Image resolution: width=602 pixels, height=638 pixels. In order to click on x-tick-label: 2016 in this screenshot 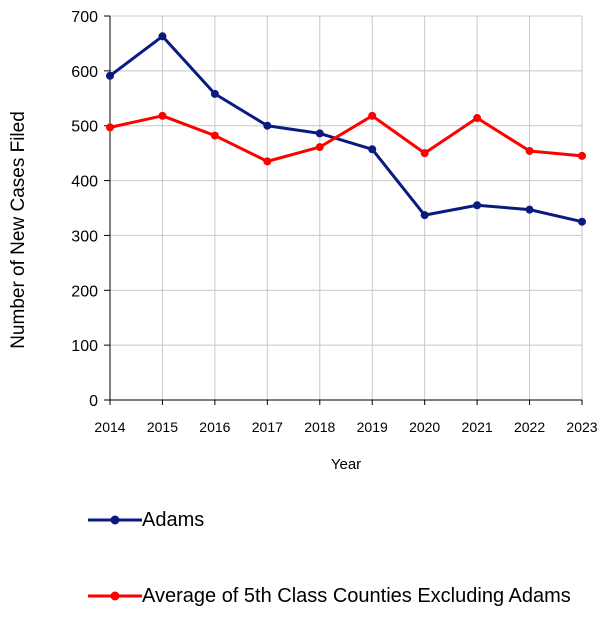, I will do `click(214, 427)`.